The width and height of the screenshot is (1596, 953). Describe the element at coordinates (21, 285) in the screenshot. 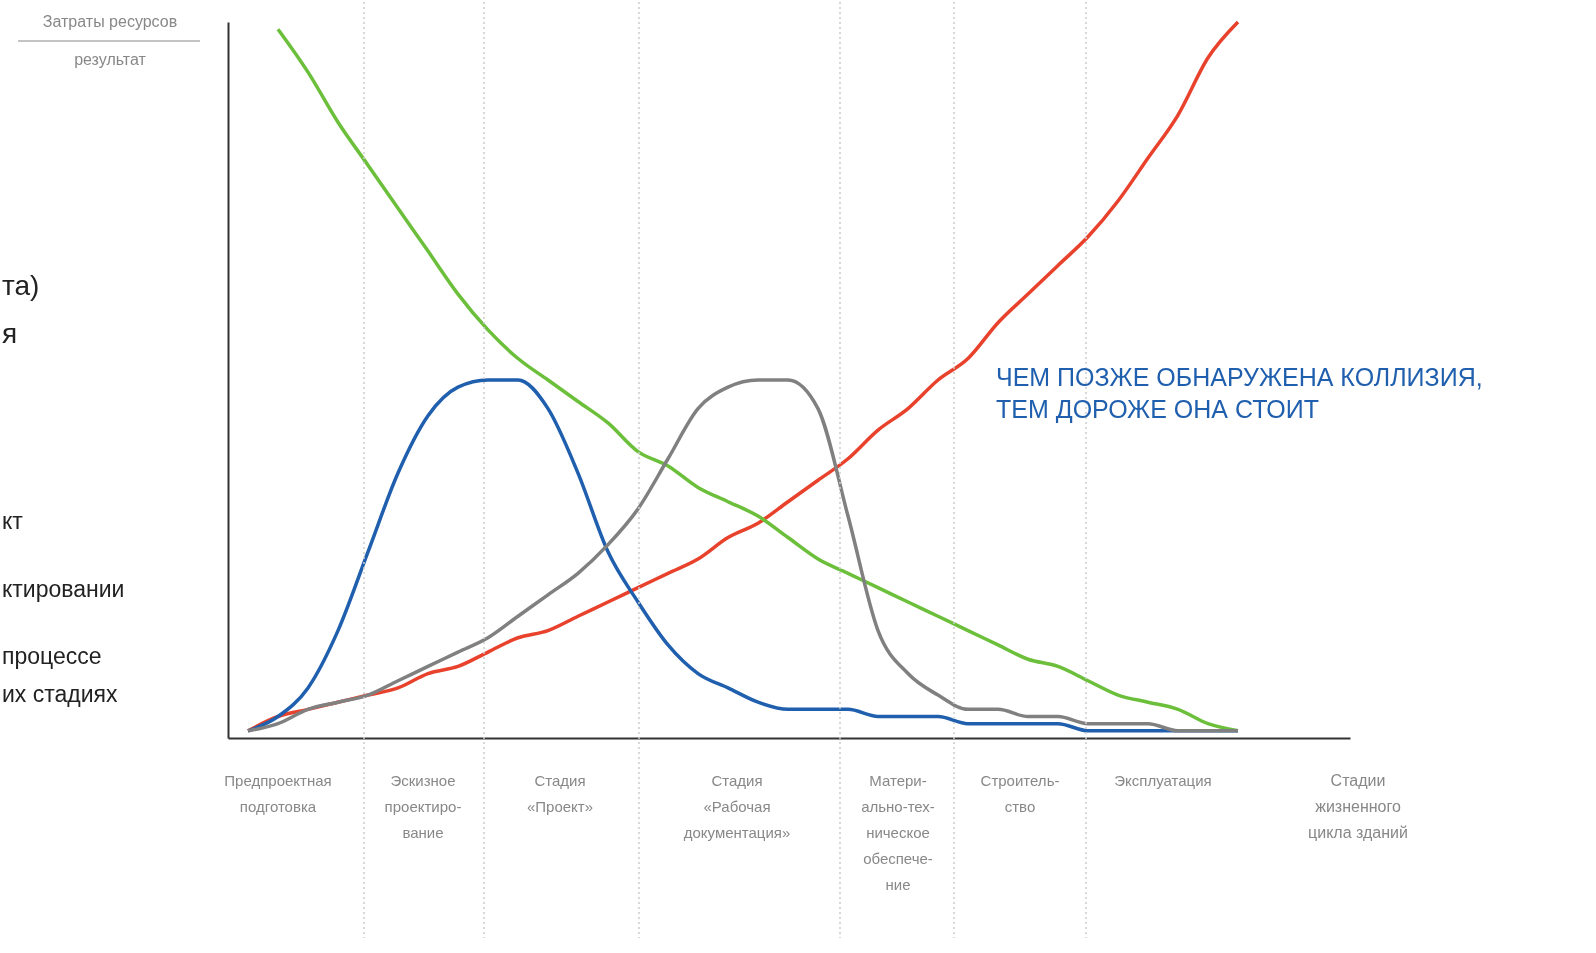

I see `text: та)` at that location.